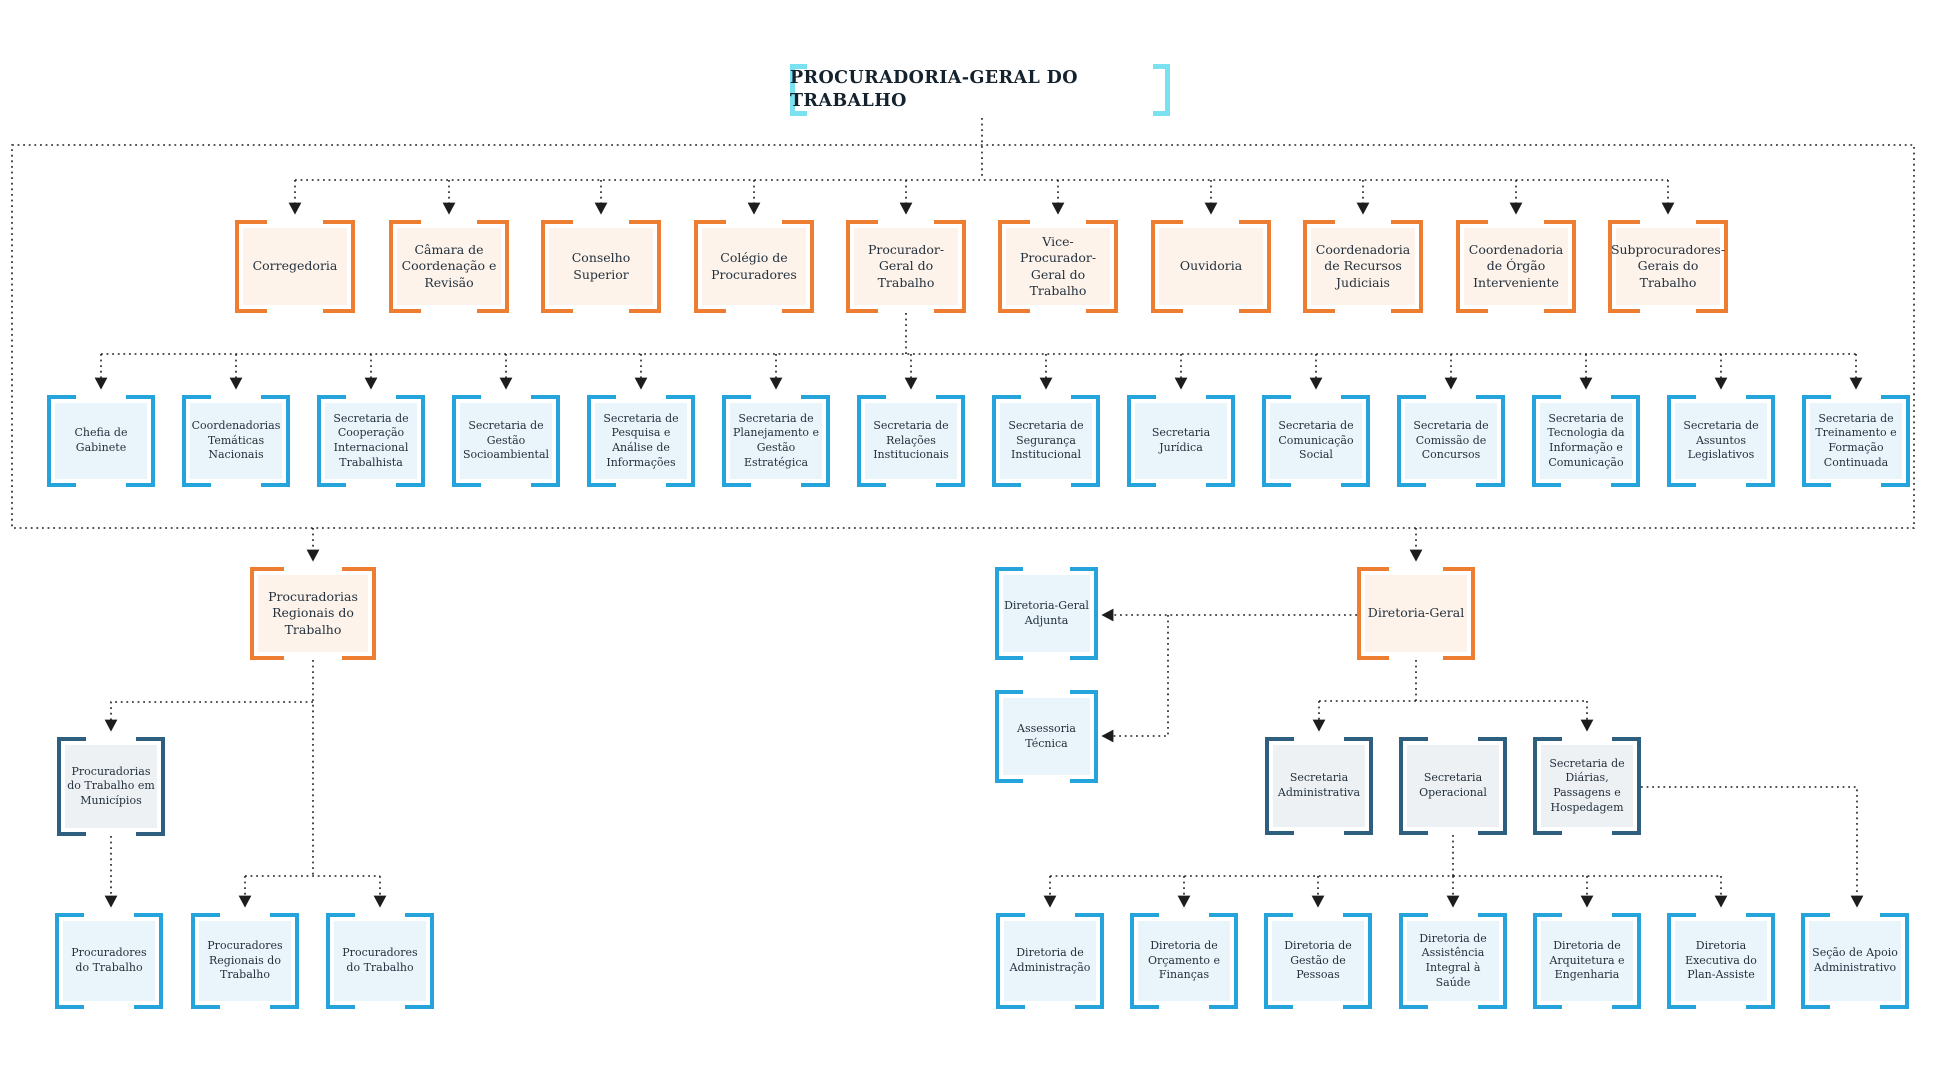 The width and height of the screenshot is (1949, 1080). What do you see at coordinates (111, 786) in the screenshot?
I see `node-procuradorias-municipios: Procuradorias do Trabalho em Municípios` at bounding box center [111, 786].